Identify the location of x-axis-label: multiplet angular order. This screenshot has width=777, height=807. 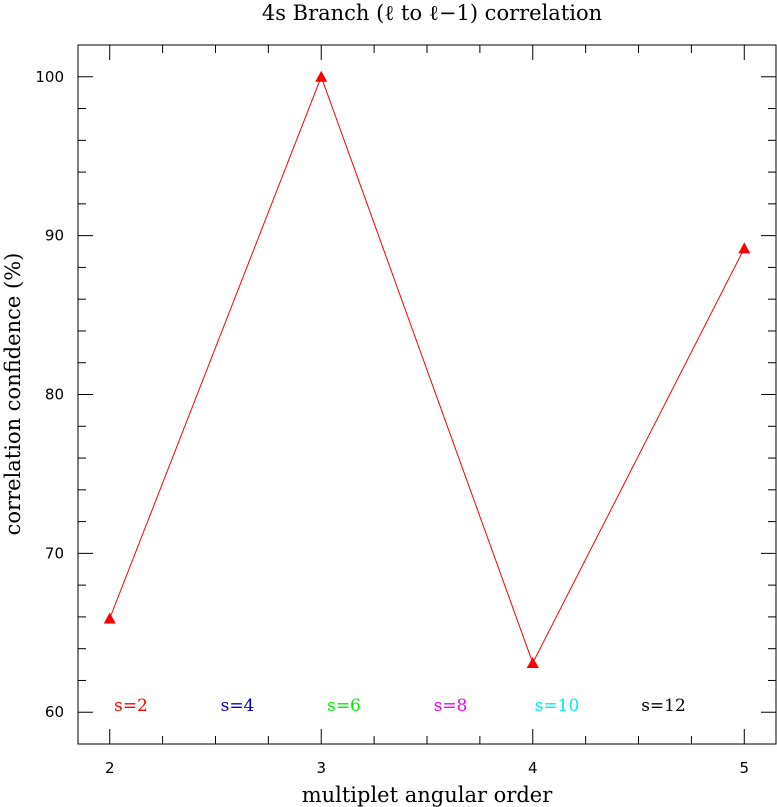
(428, 795).